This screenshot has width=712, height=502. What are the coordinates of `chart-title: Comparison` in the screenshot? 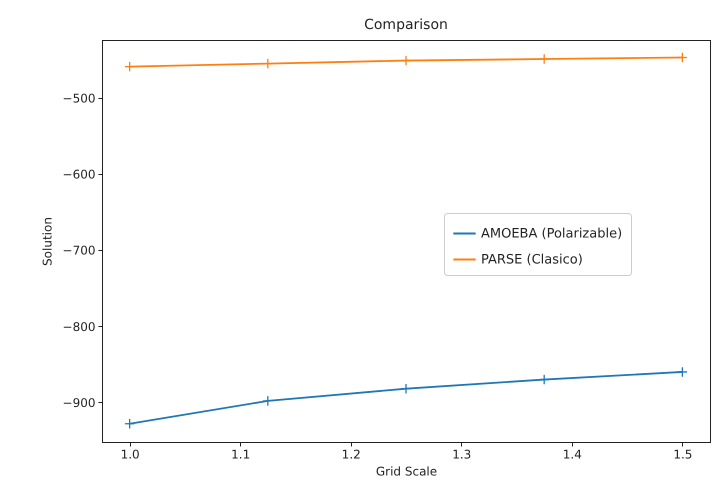 It's located at (406, 25).